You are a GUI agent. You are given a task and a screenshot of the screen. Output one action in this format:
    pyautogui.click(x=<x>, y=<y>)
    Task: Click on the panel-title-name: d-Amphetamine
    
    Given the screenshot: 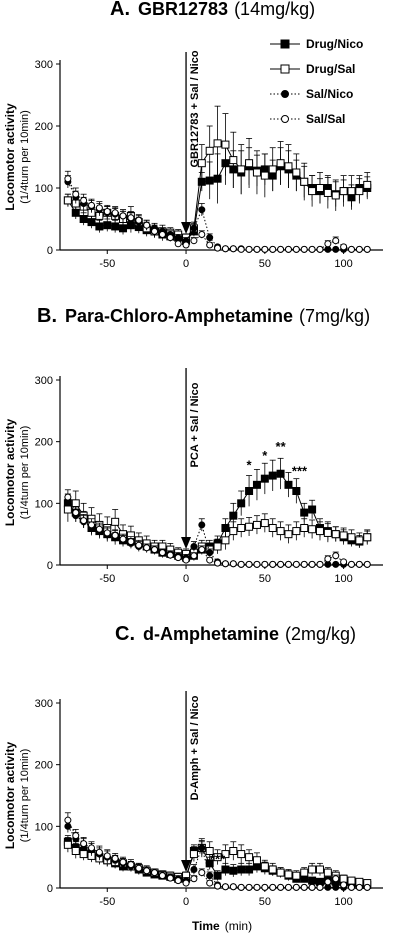 What is the action you would take?
    pyautogui.click(x=211, y=634)
    